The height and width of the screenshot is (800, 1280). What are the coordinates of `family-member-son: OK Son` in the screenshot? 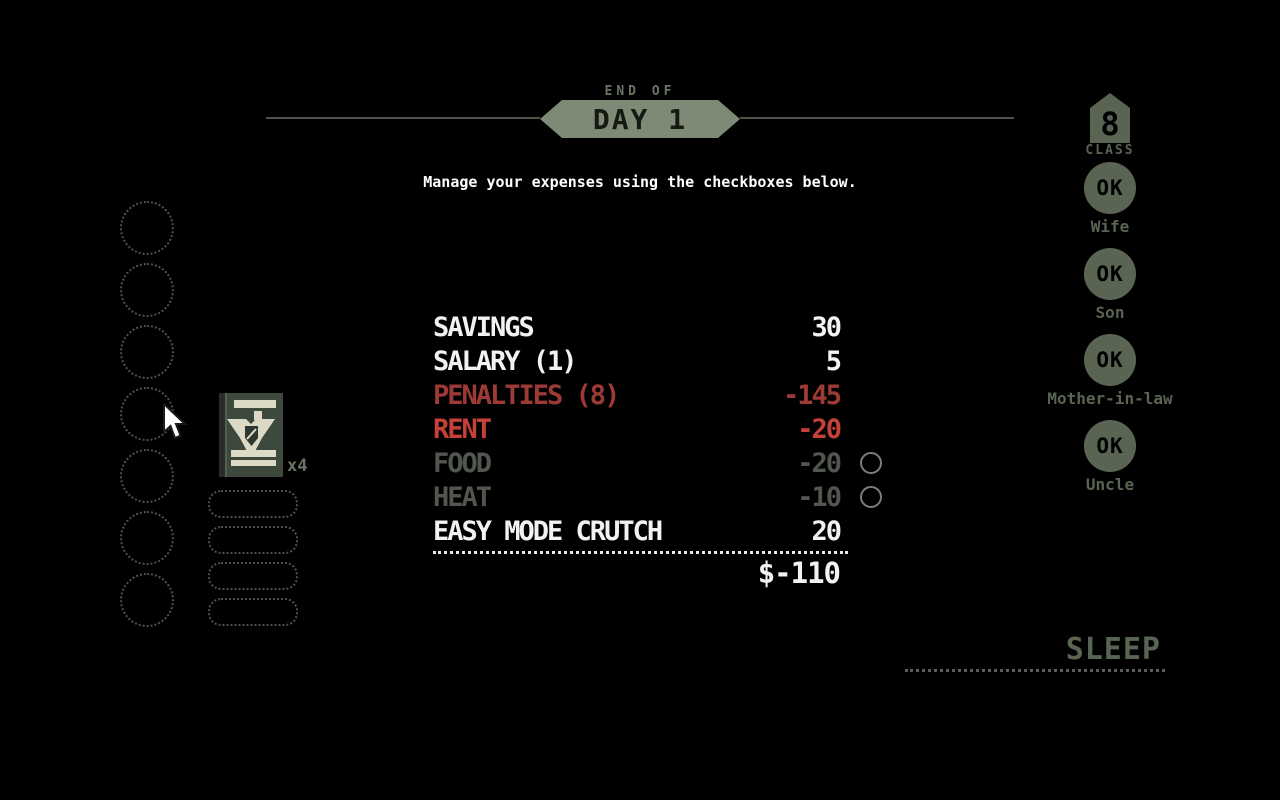 It's located at (1110, 285).